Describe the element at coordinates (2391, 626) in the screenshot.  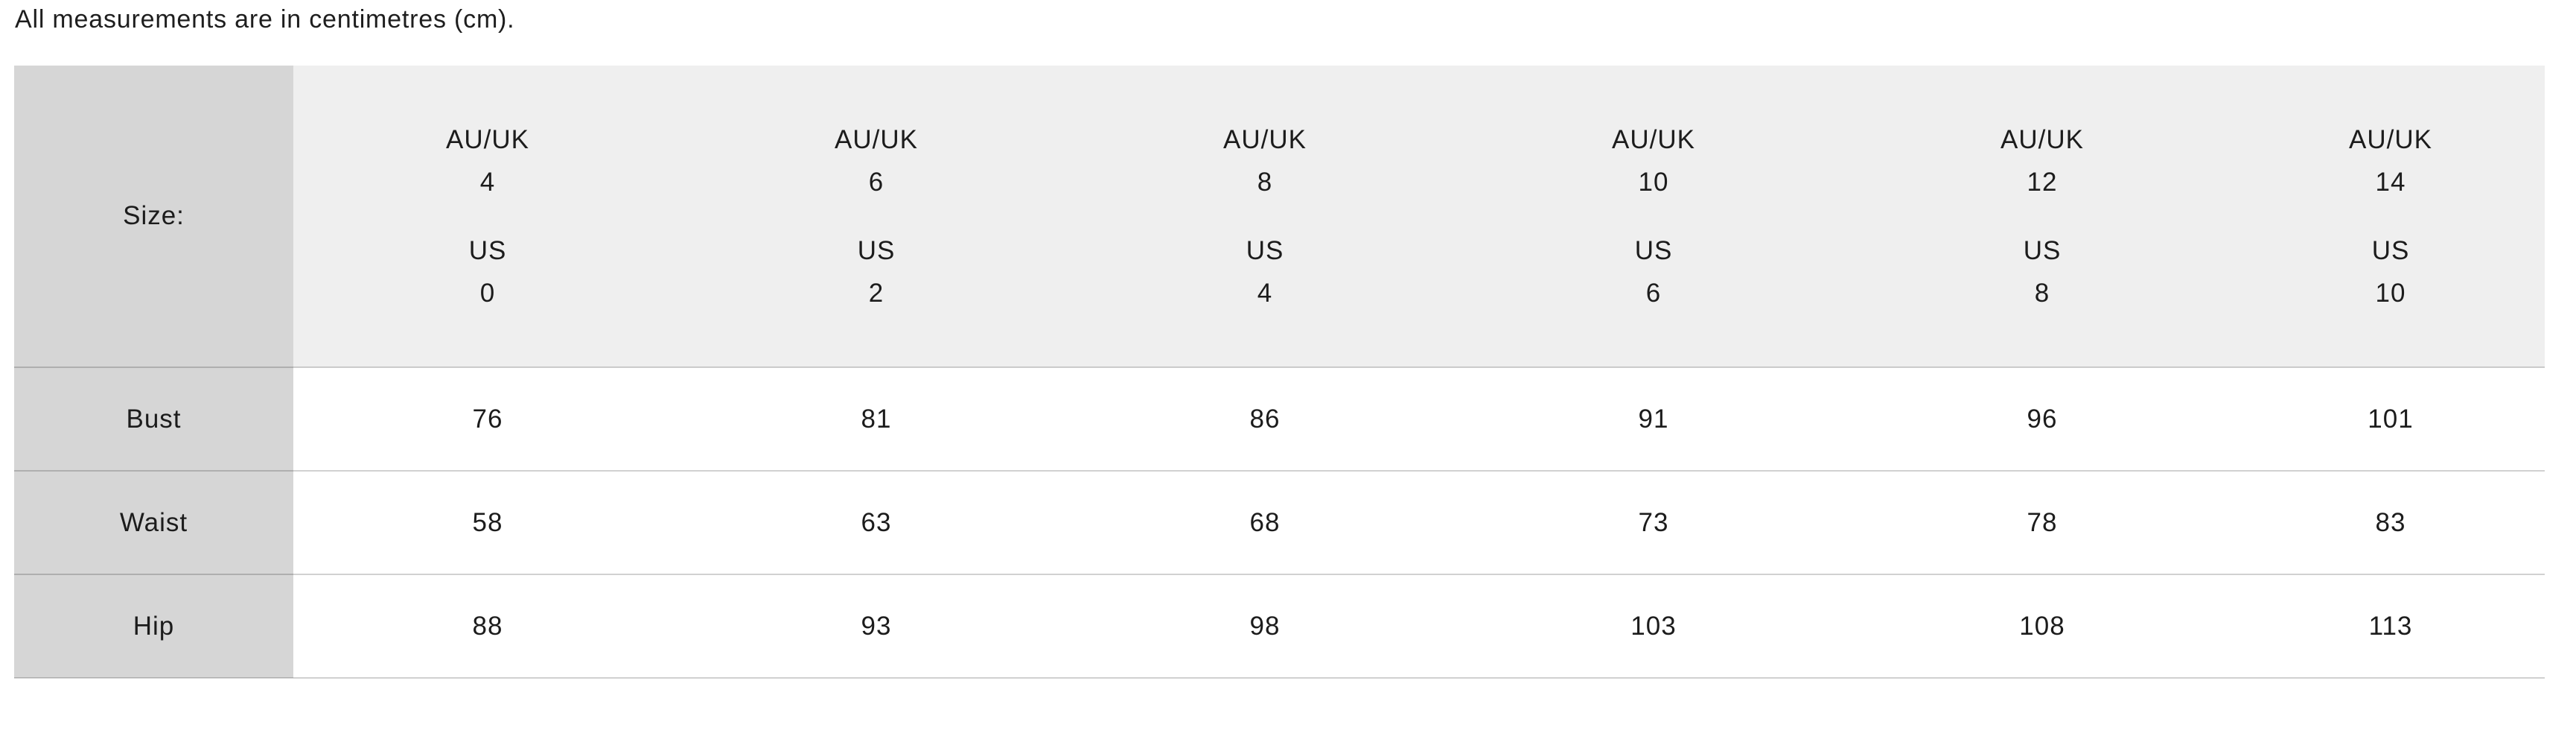
I see `hip-value: 113` at that location.